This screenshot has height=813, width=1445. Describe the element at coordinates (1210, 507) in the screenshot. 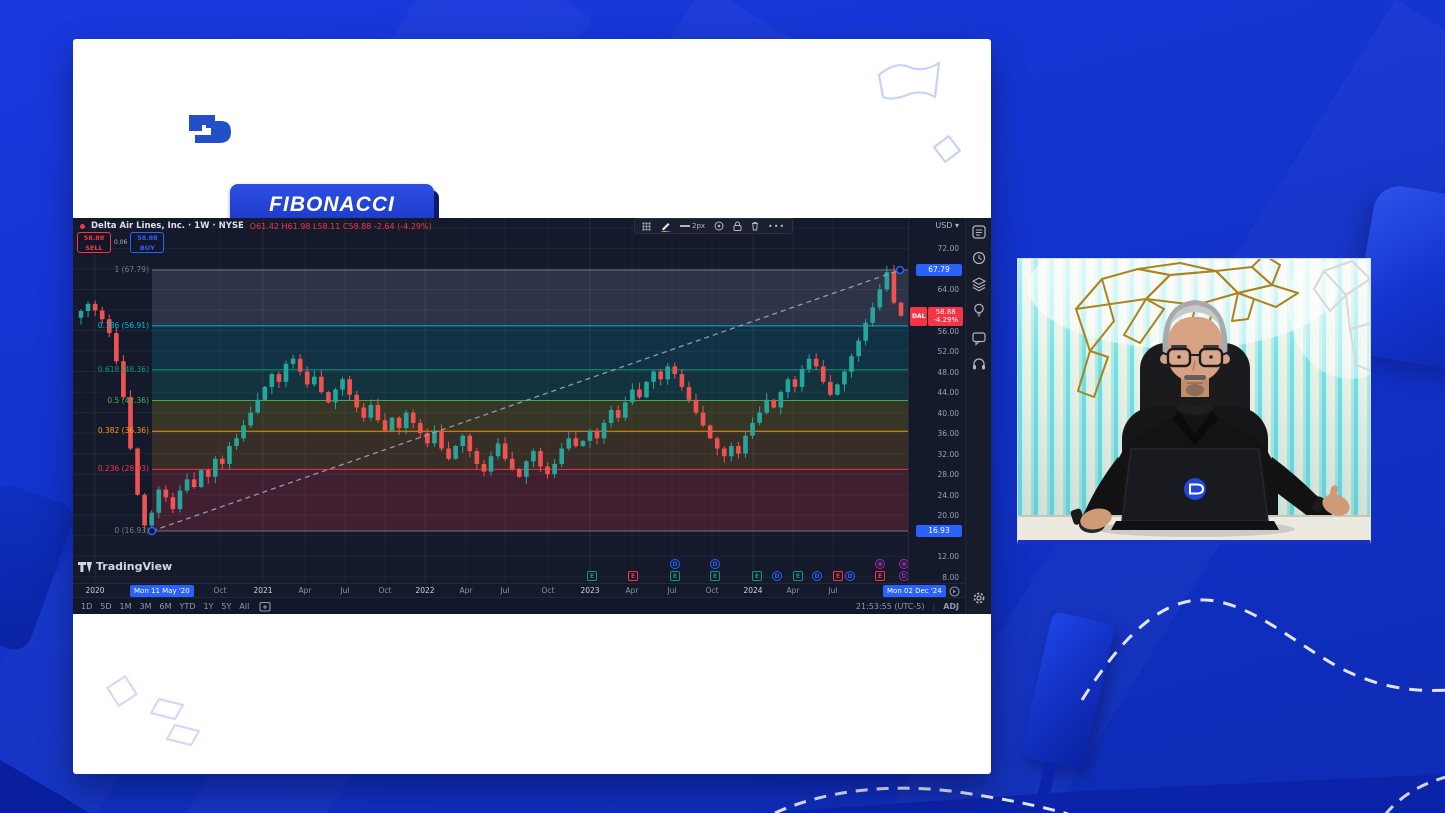

I see `hands` at that location.